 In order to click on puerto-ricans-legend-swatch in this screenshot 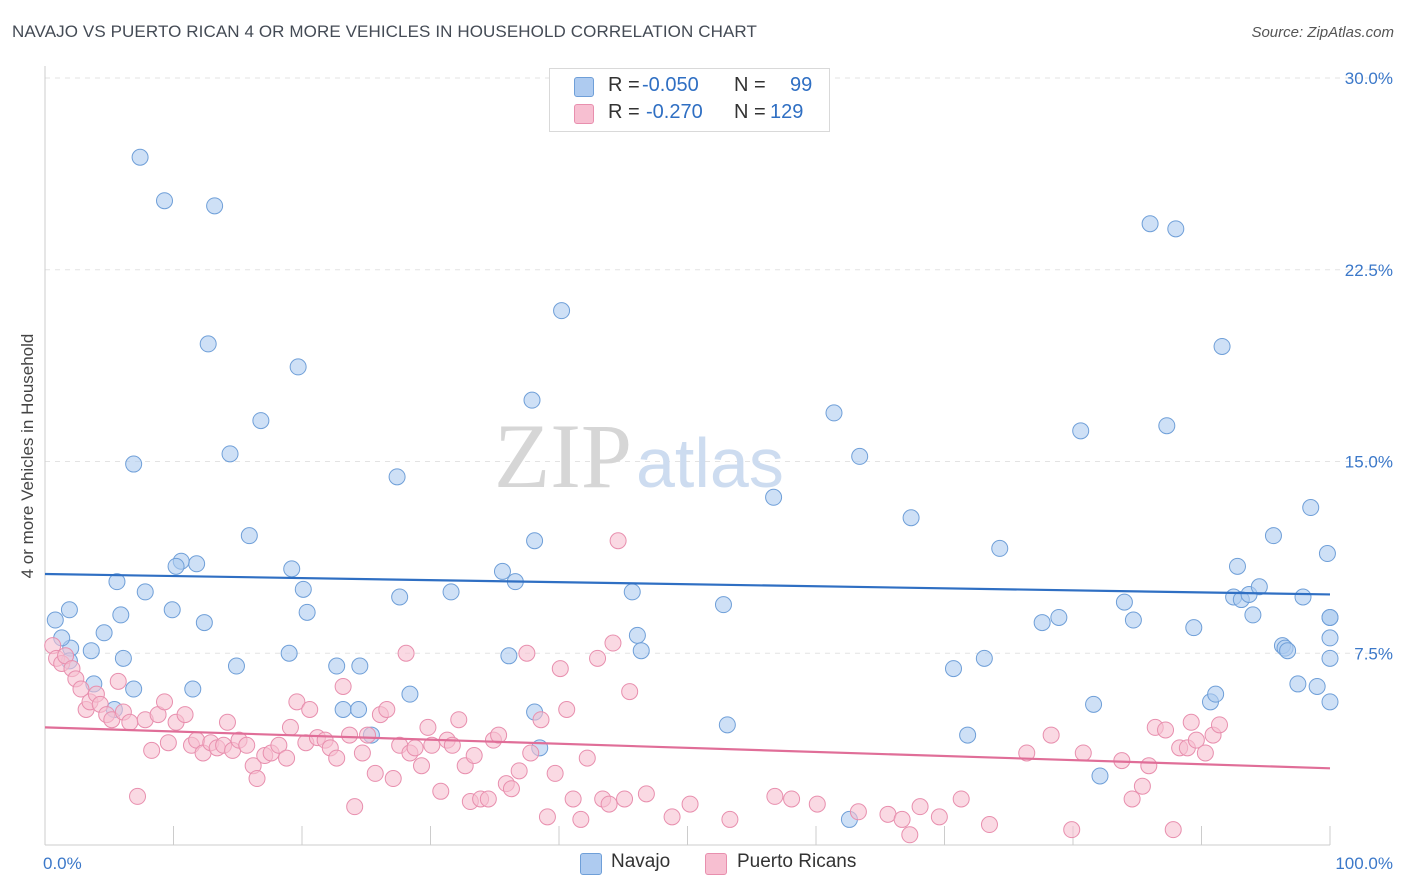, I will do `click(716, 864)`.